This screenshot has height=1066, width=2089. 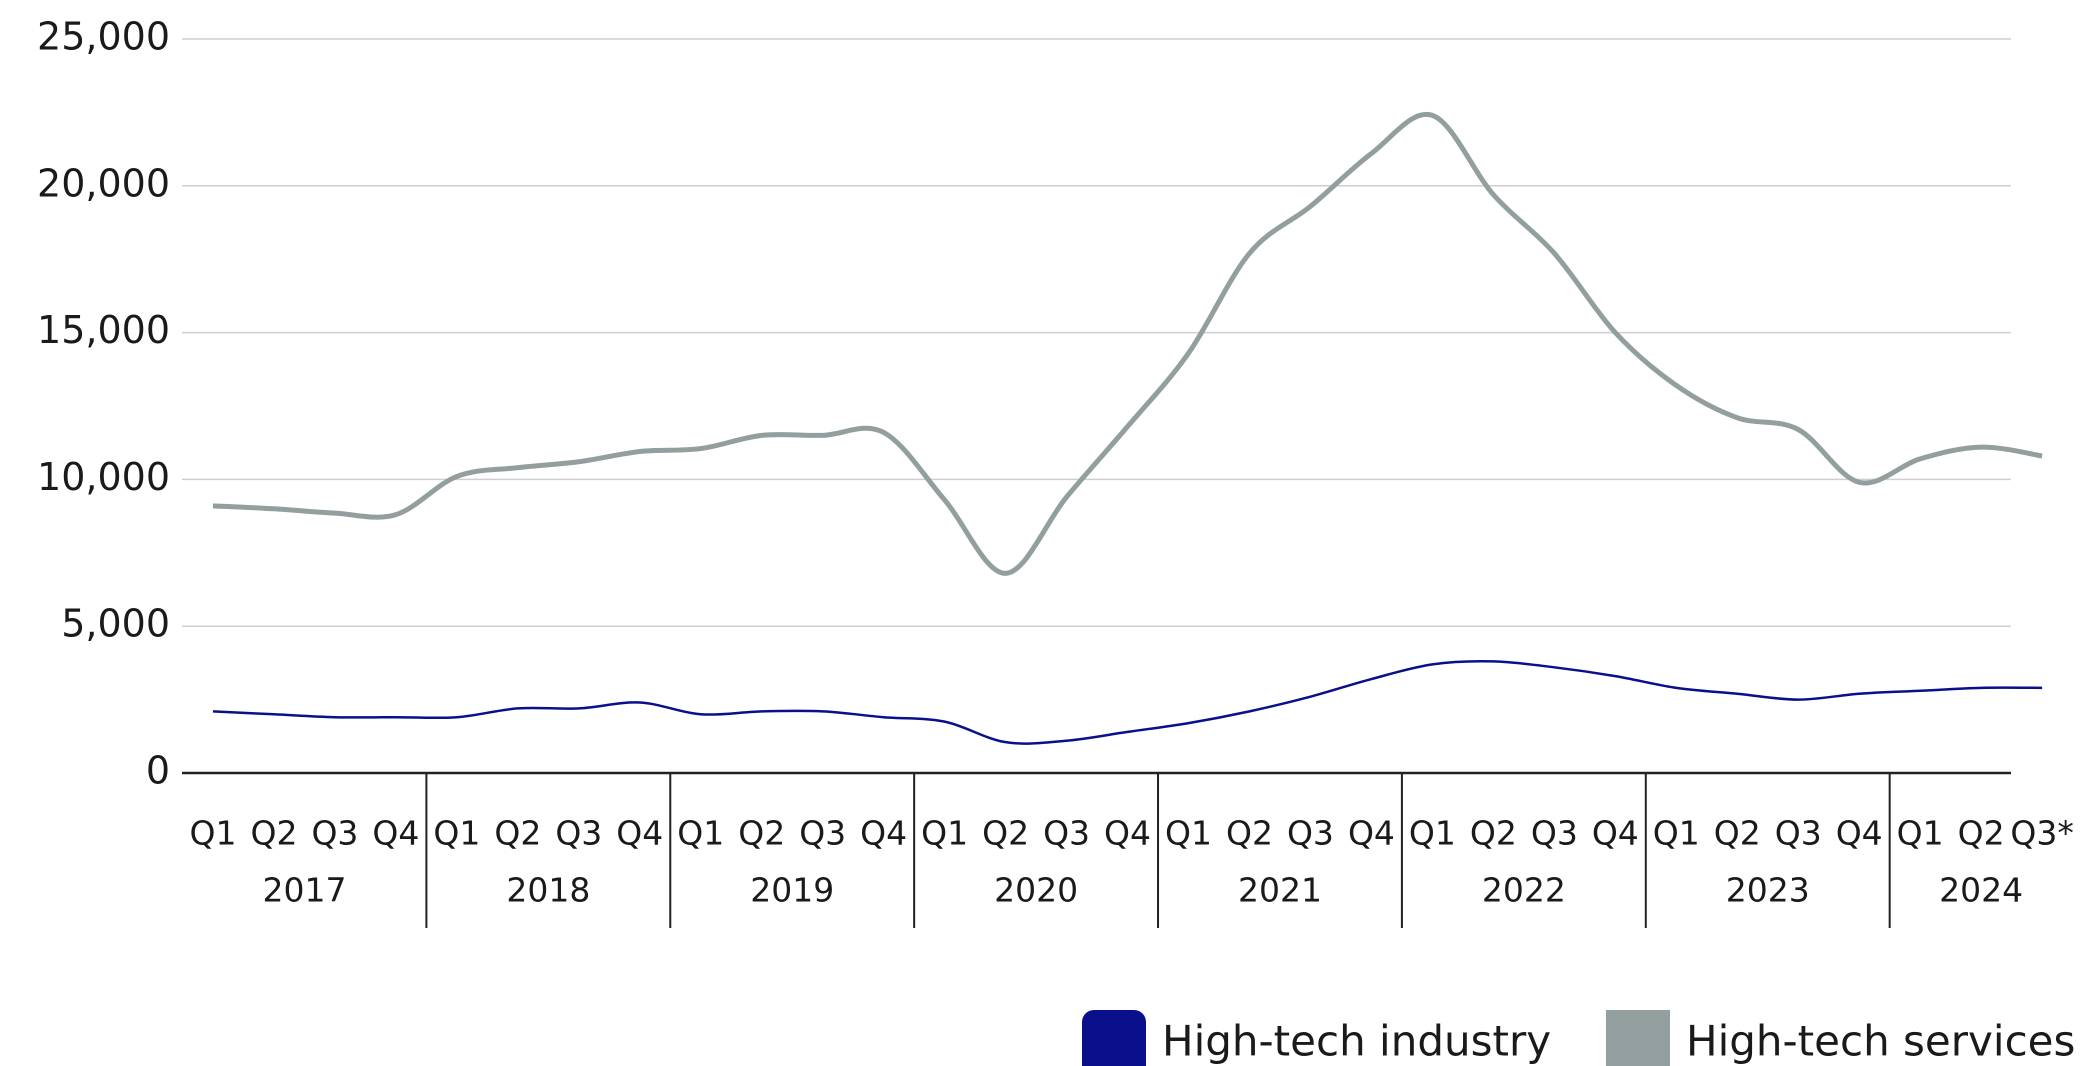 What do you see at coordinates (1524, 890) in the screenshot?
I see `year-label: 2022` at bounding box center [1524, 890].